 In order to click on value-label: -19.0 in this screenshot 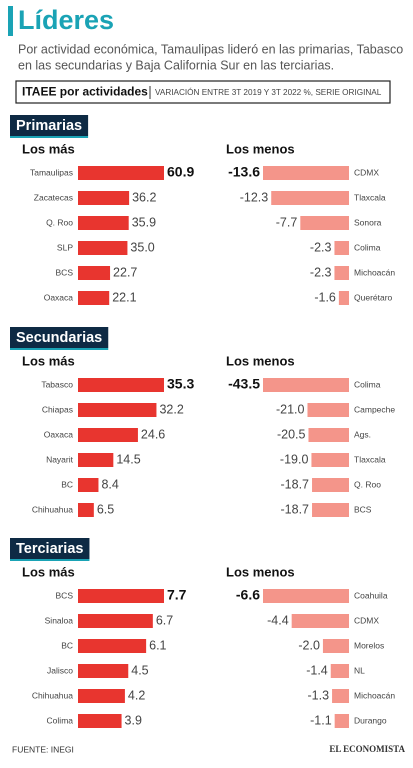, I will do `click(294, 459)`.